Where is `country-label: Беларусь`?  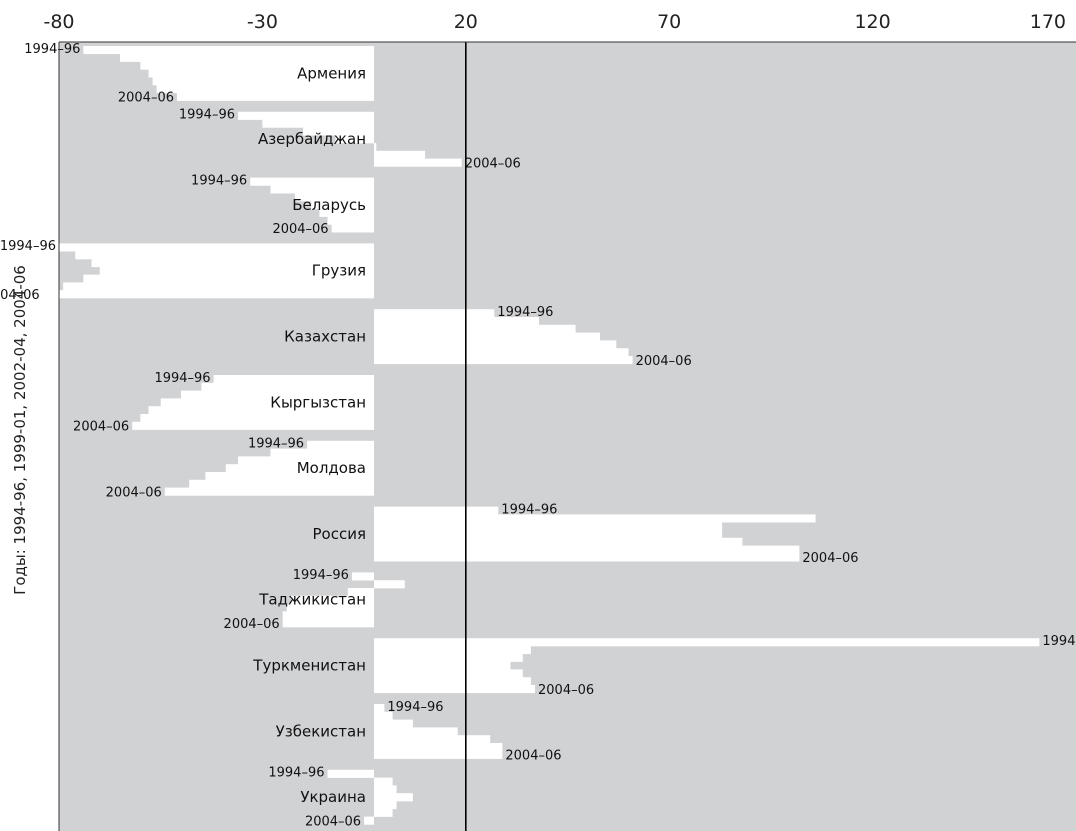 country-label: Беларусь is located at coordinates (329, 205).